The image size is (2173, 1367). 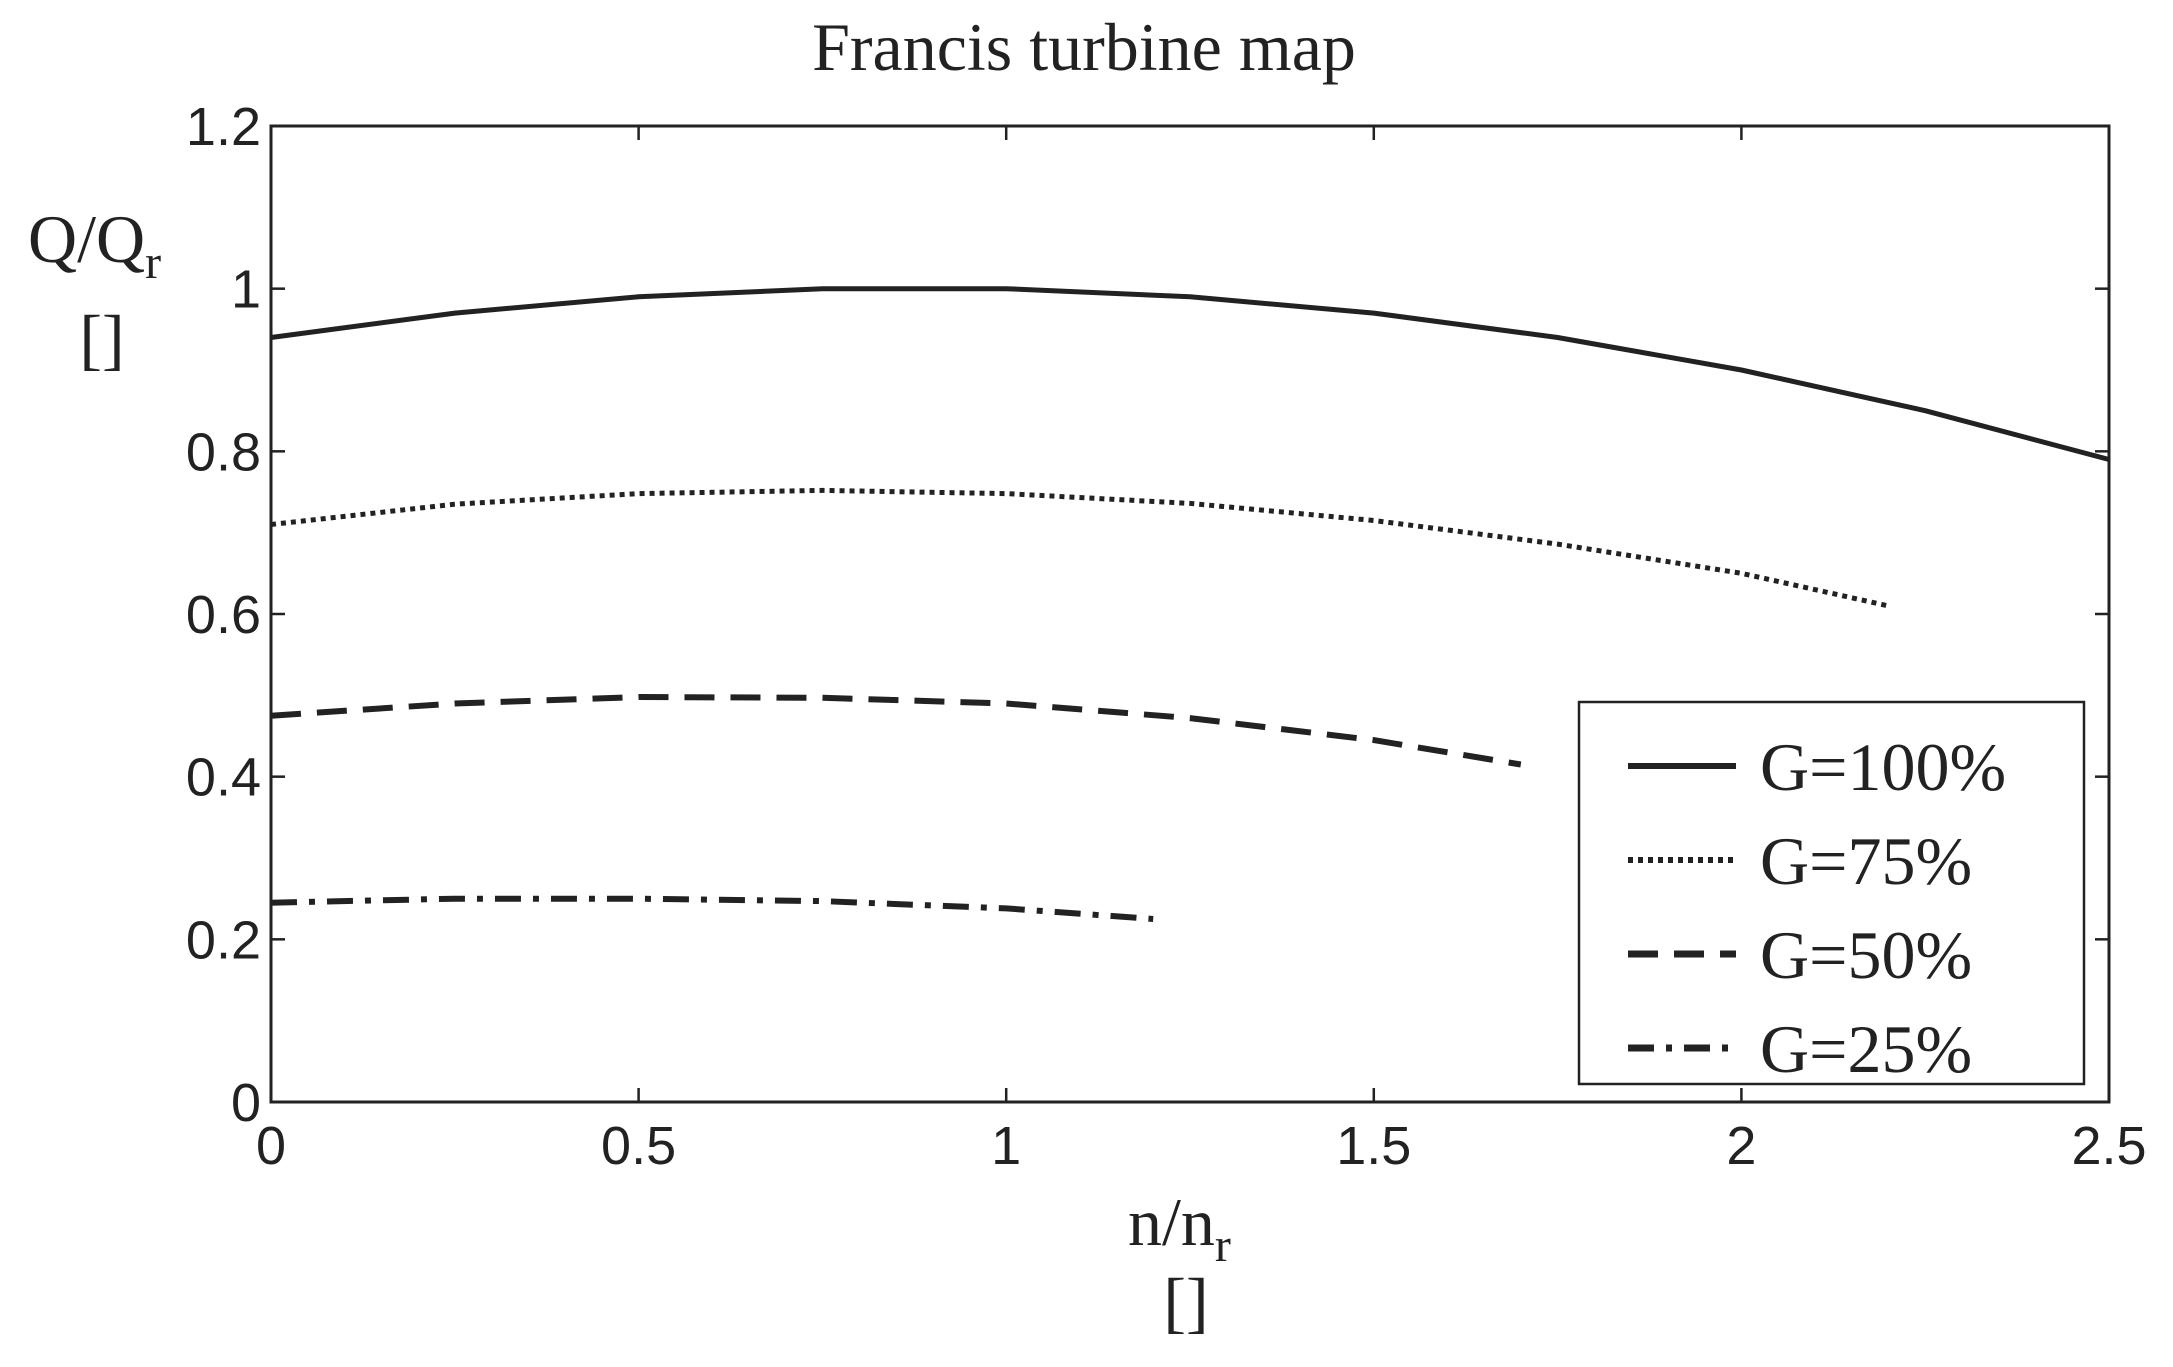 What do you see at coordinates (2108, 1146) in the screenshot?
I see `x-tick-label: 2.5` at bounding box center [2108, 1146].